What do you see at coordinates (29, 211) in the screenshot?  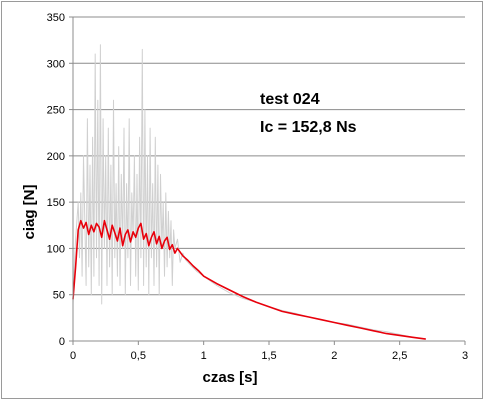 I see `y-axis-title: ciag [N]` at bounding box center [29, 211].